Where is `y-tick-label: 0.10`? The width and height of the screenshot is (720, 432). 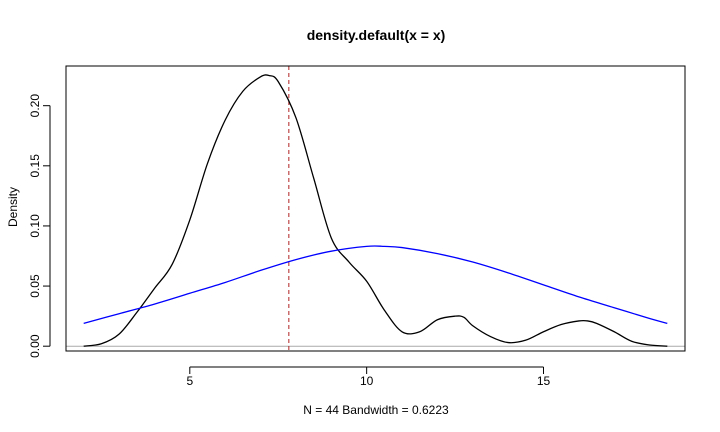
y-tick-label: 0.10 is located at coordinates (35, 226).